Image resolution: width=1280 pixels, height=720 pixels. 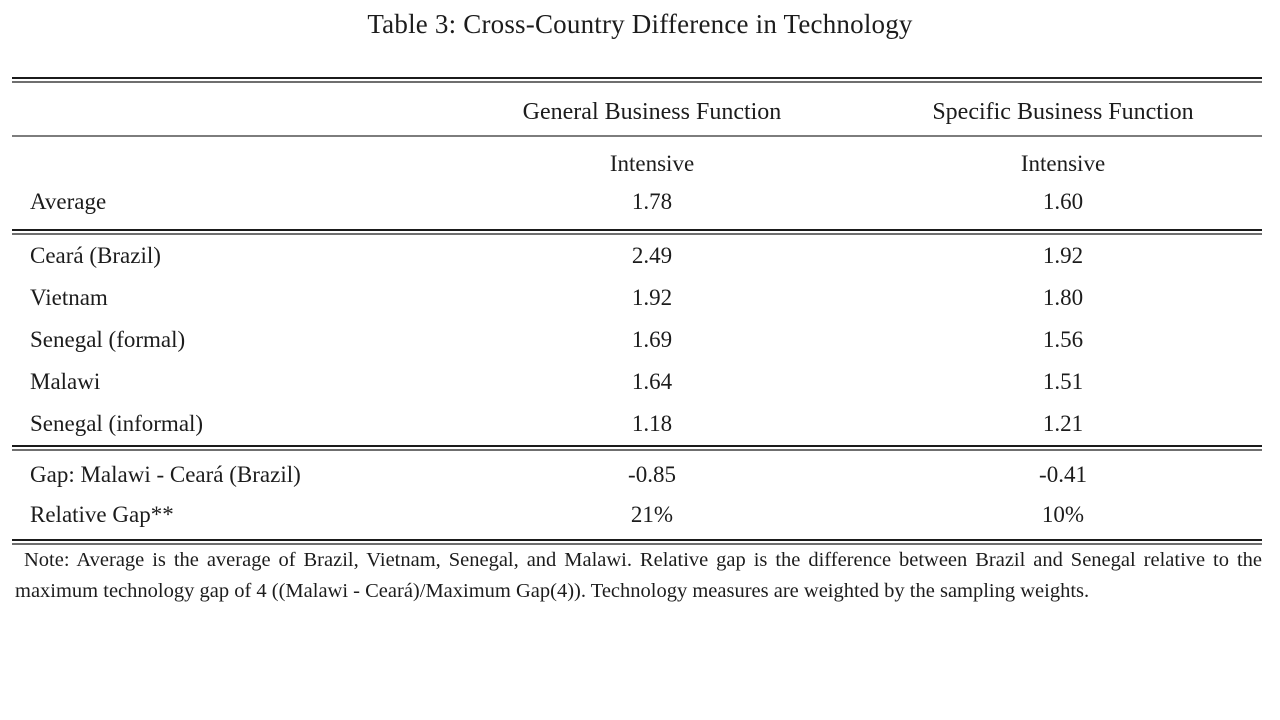 I want to click on value-general: 1.78, so click(x=652, y=201).